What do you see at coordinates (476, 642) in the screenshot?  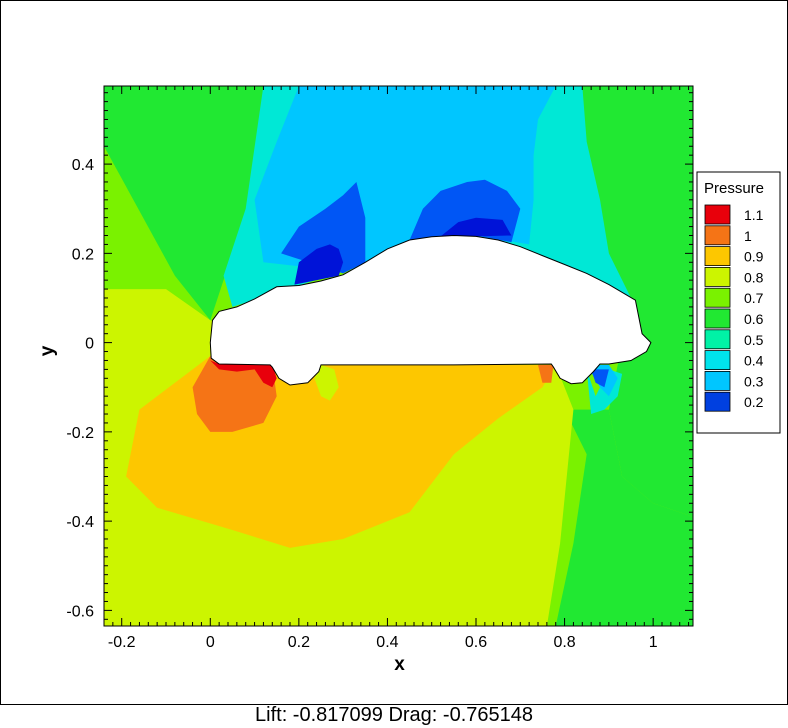 I see `x-tick-label: 0.6` at bounding box center [476, 642].